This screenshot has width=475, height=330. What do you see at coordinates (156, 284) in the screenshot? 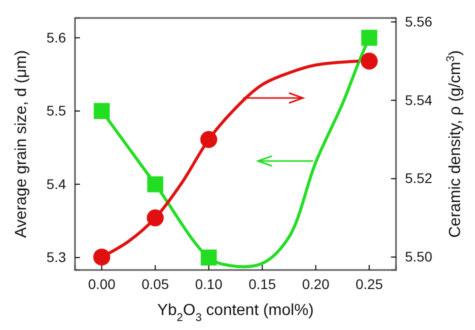
I see `x-tick-label: 0.05` at bounding box center [156, 284].